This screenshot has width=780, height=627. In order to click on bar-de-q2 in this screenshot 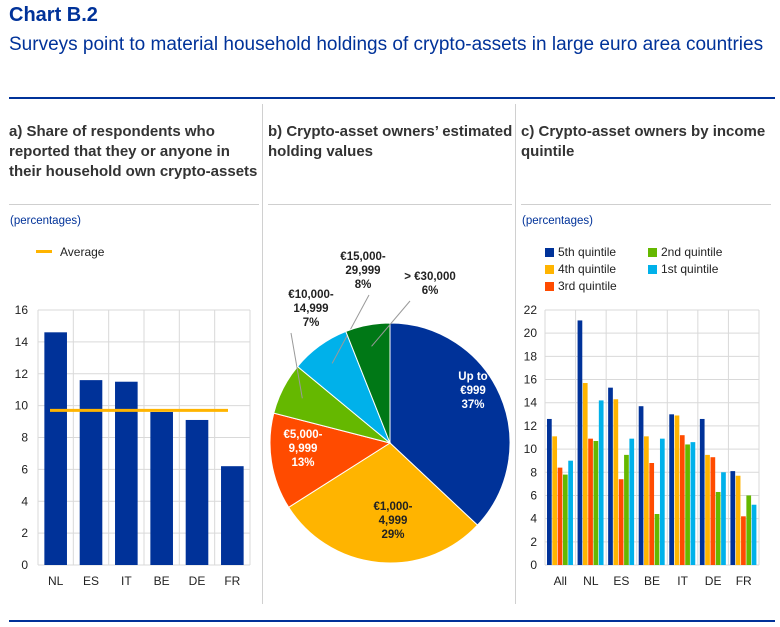, I will do `click(718, 528)`.